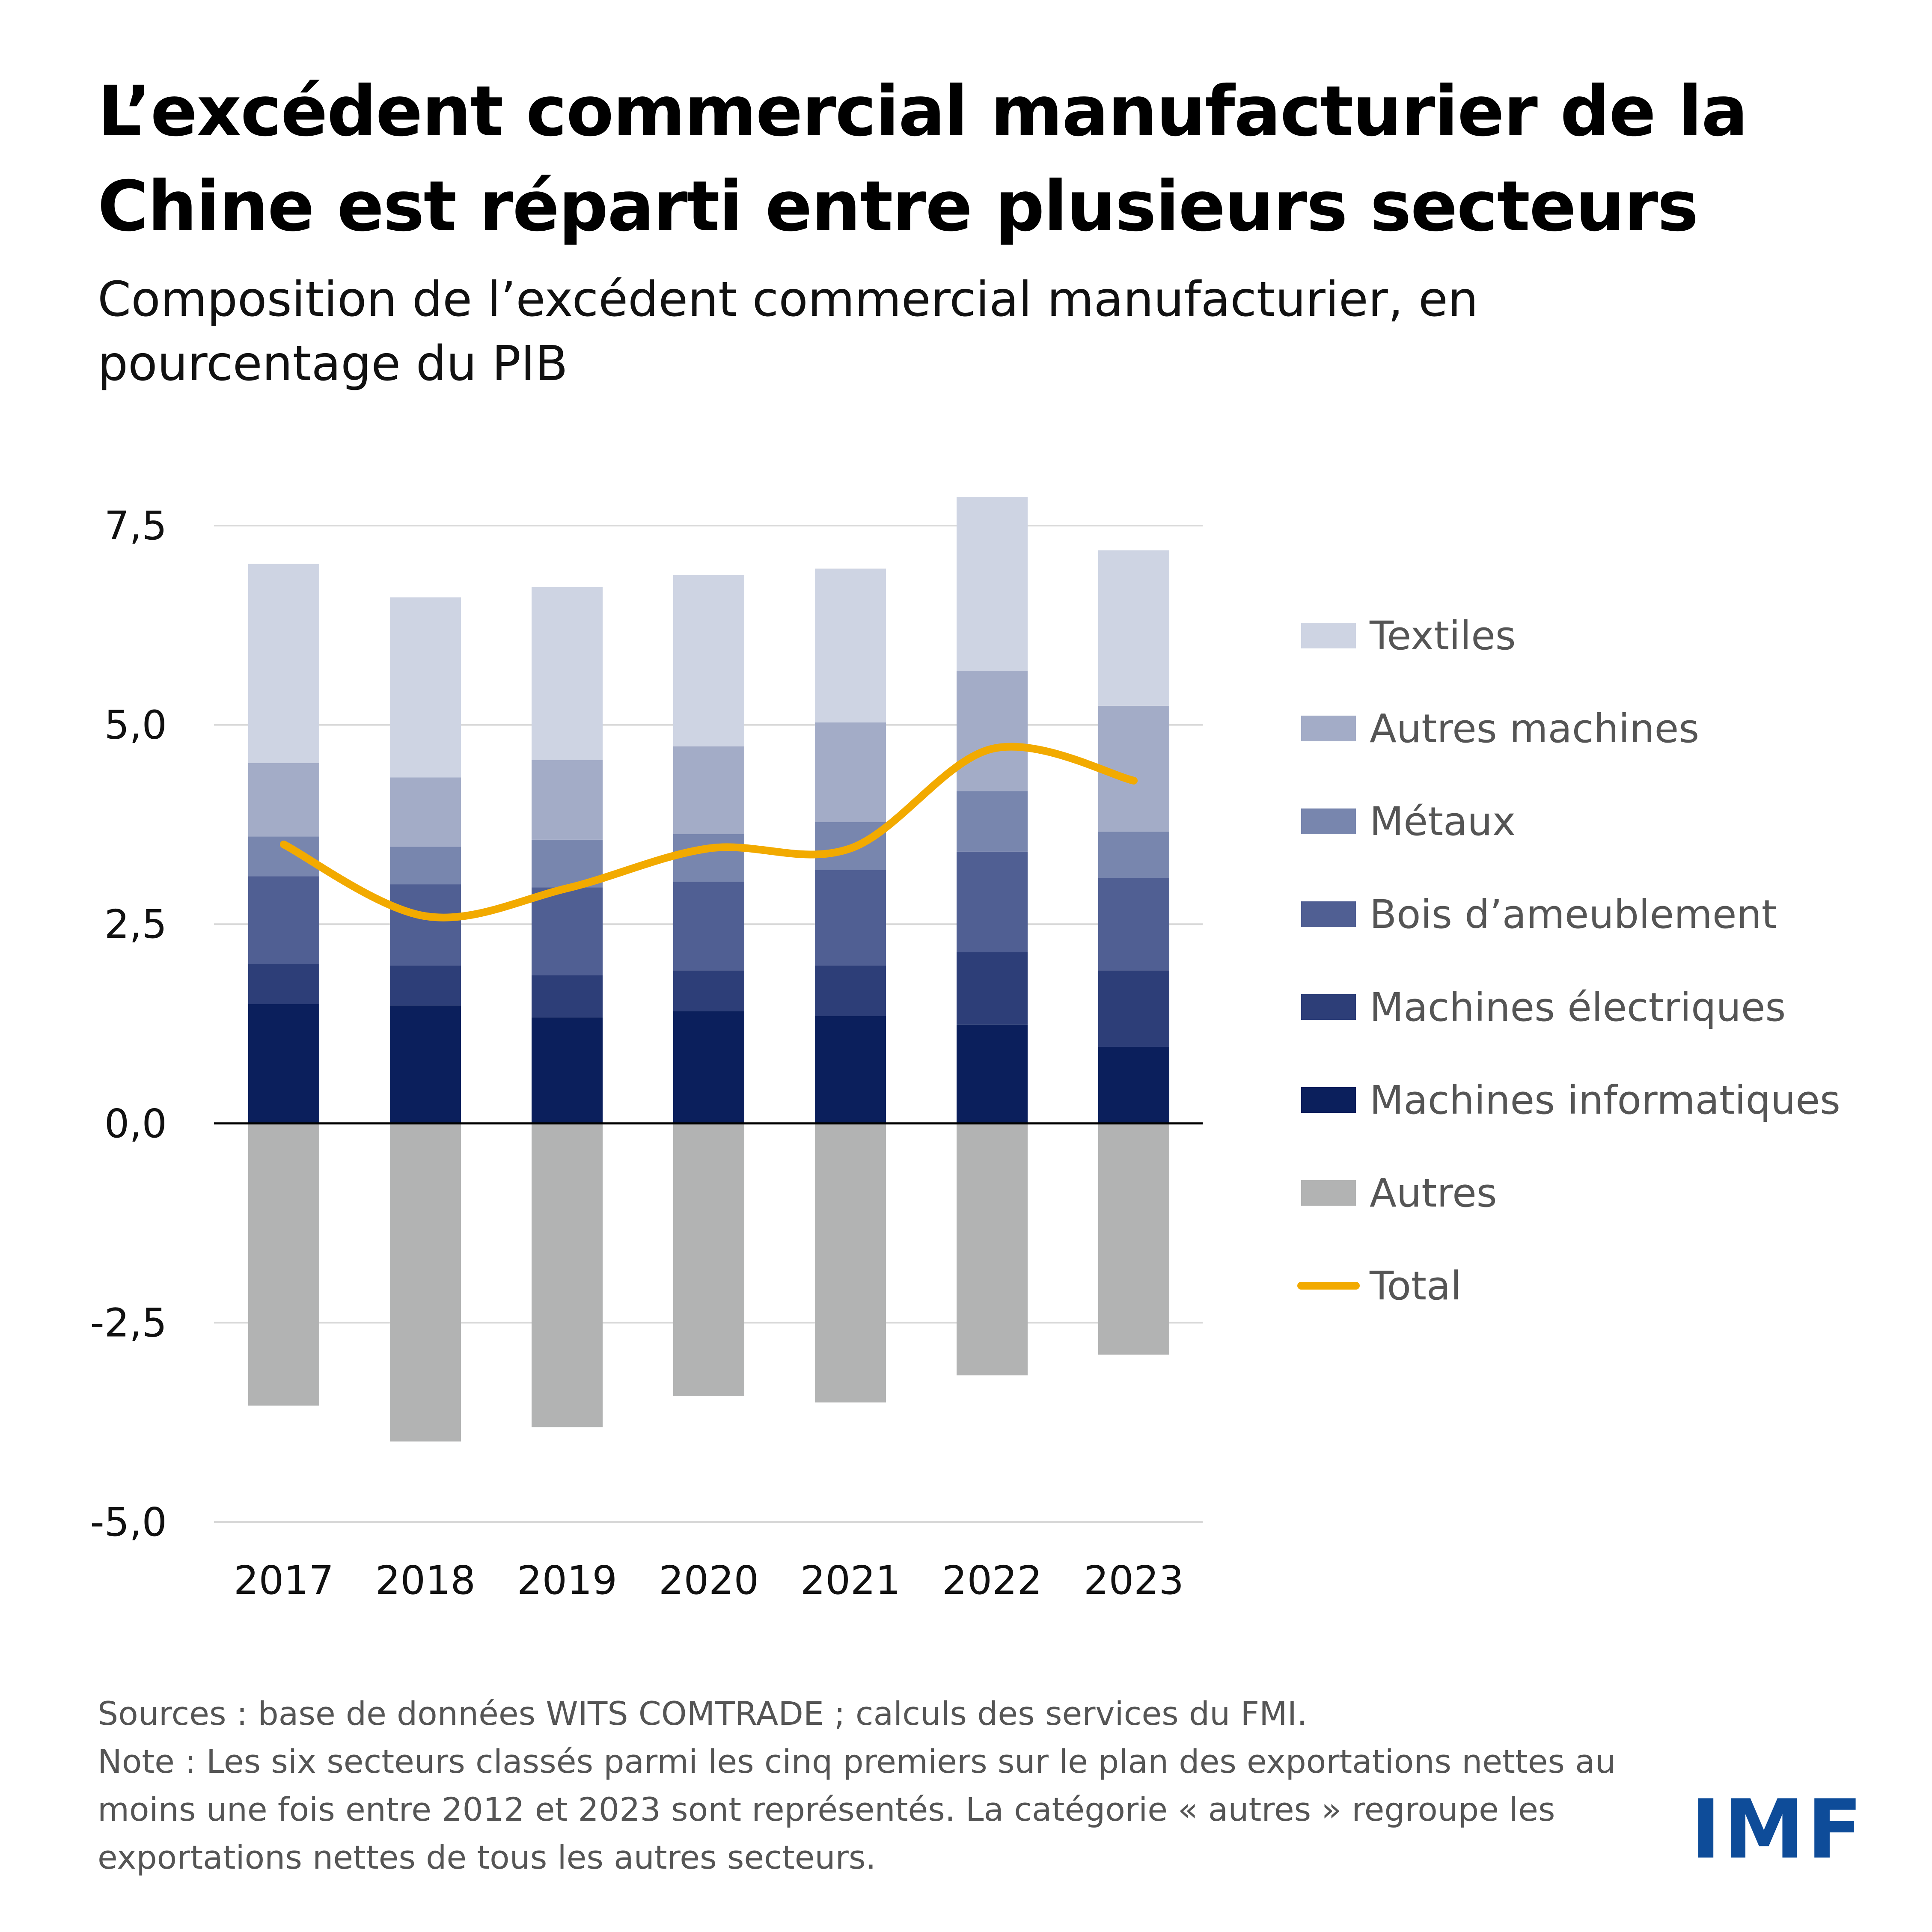 The image size is (1932, 1932). What do you see at coordinates (128, 1323) in the screenshot?
I see `y-tick-label: -2,5` at bounding box center [128, 1323].